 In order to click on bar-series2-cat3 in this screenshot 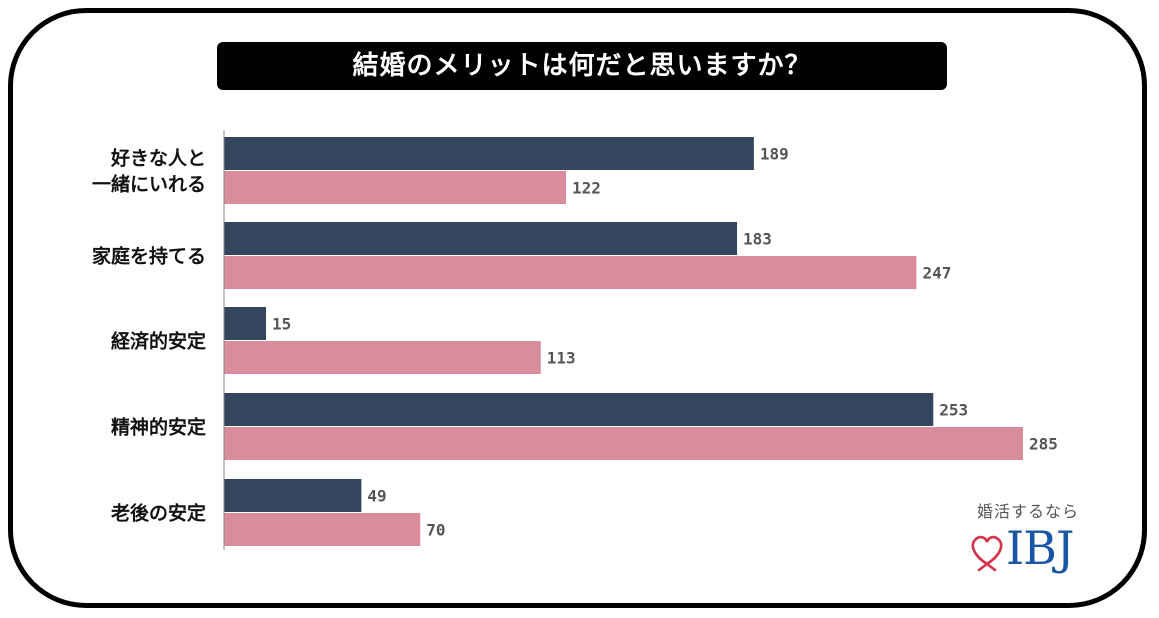, I will do `click(382, 357)`.